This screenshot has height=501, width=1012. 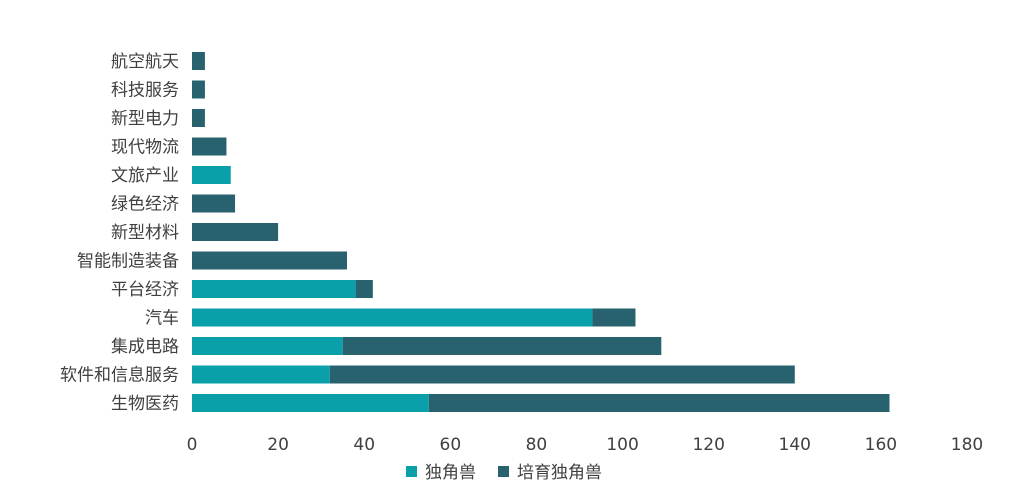 What do you see at coordinates (119, 376) in the screenshot?
I see `category-label: 软件和信息服务` at bounding box center [119, 376].